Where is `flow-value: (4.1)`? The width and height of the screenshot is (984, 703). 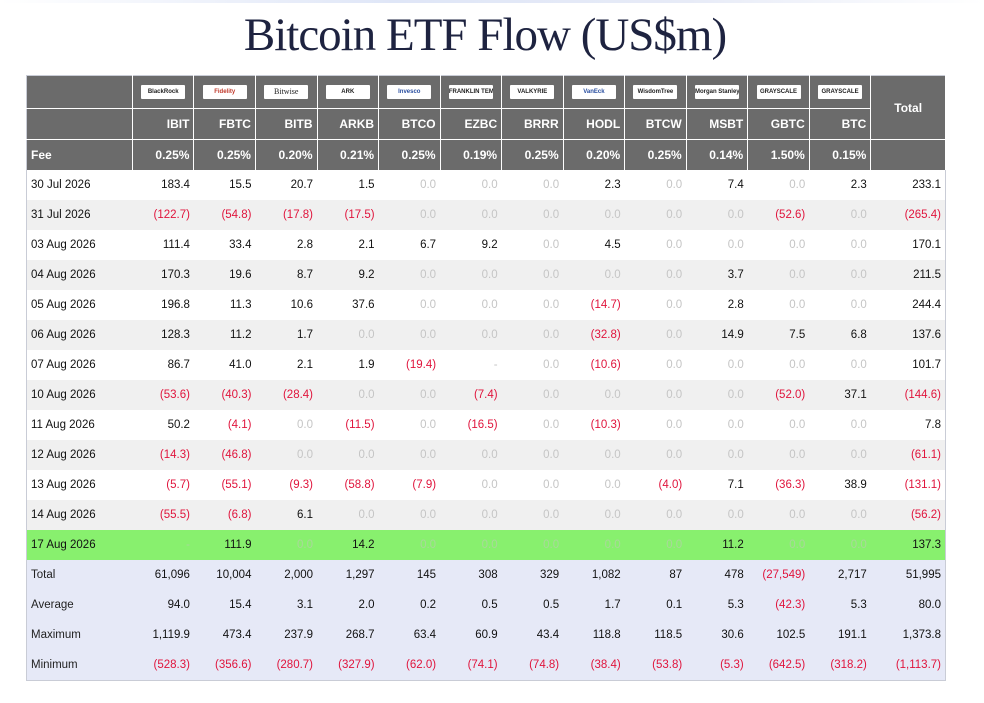
flow-value: (4.1) is located at coordinates (224, 425).